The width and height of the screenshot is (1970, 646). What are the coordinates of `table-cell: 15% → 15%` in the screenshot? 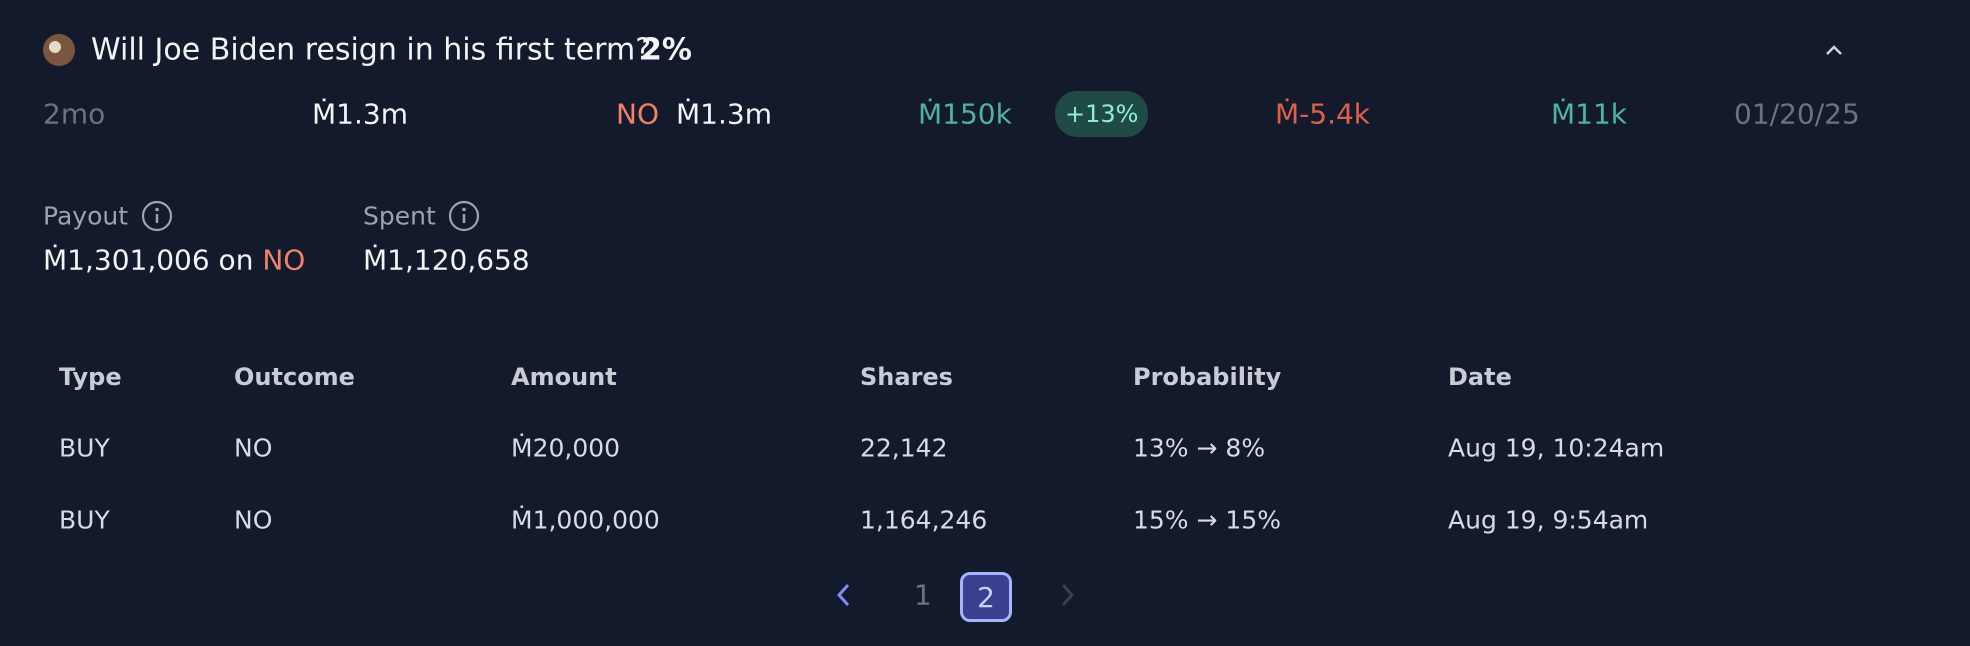 It's located at (1207, 520).